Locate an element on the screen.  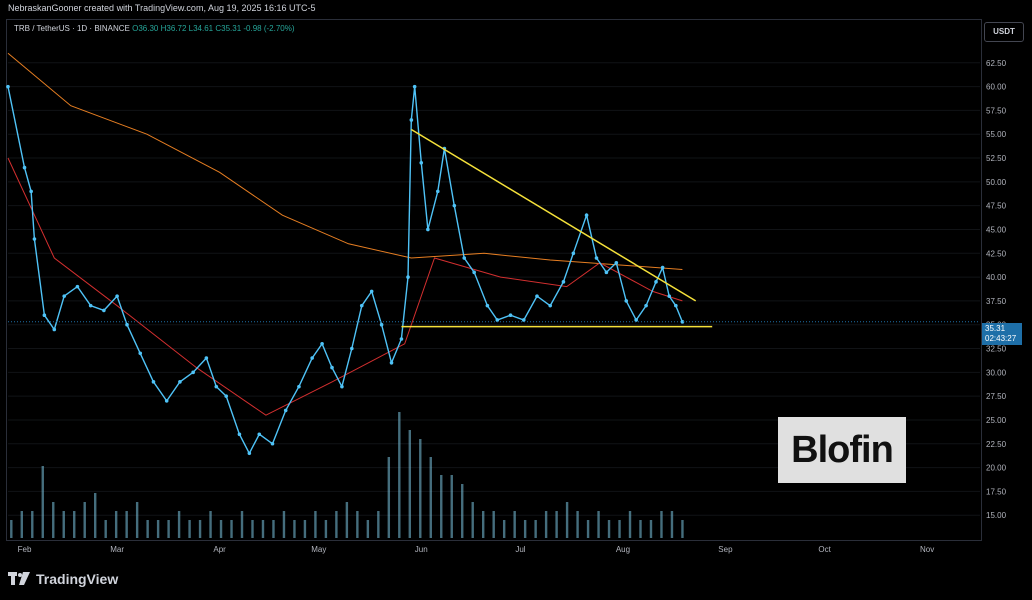
y-tick-label: 15.00 is located at coordinates (996, 515).